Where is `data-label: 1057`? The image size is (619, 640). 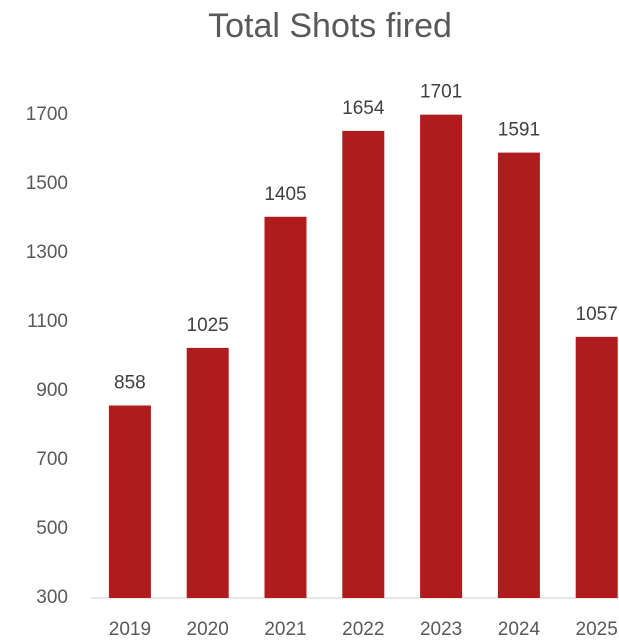 data-label: 1057 is located at coordinates (597, 314).